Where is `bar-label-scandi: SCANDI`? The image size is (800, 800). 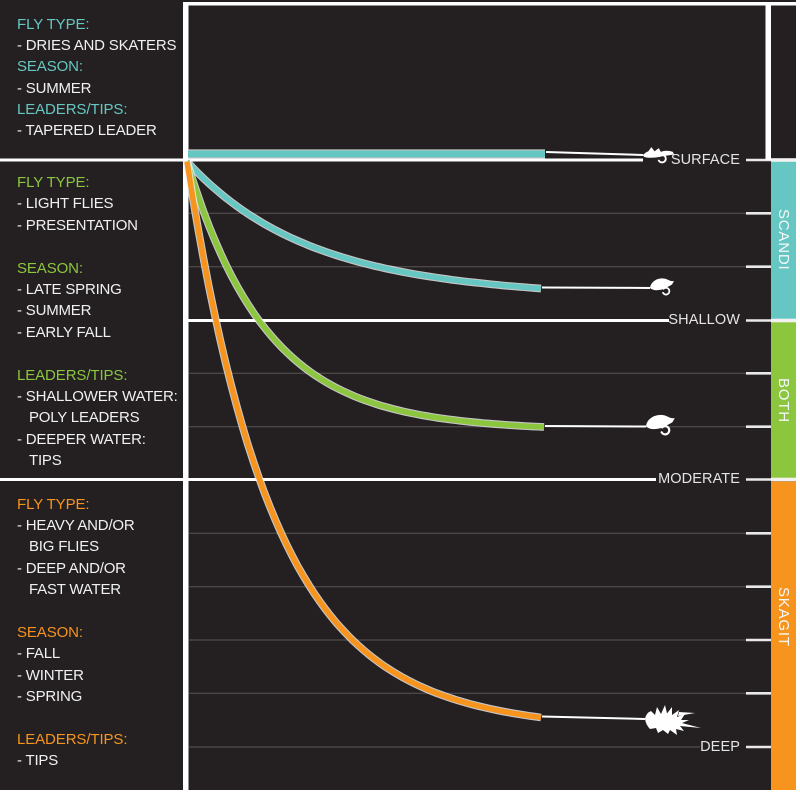 bar-label-scandi: SCANDI is located at coordinates (783, 240).